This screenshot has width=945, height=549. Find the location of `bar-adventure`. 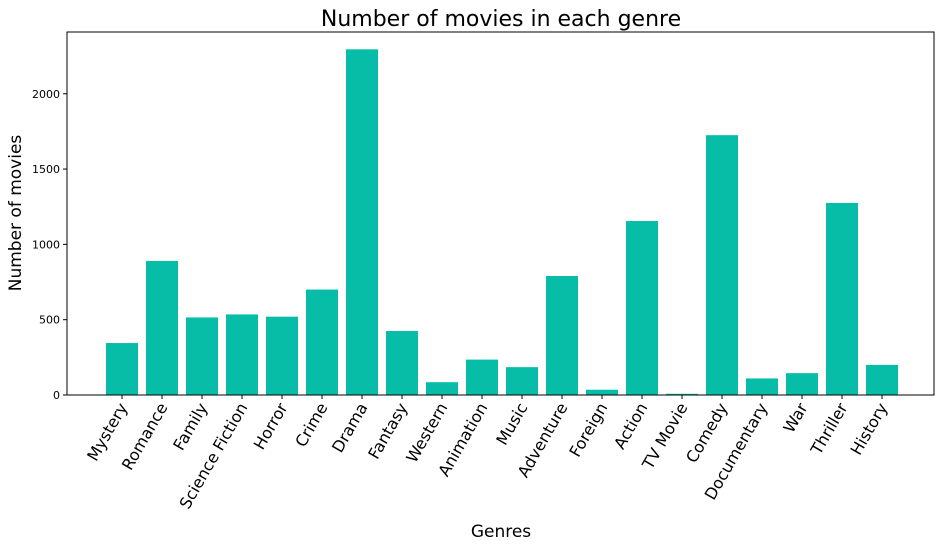

bar-adventure is located at coordinates (562, 335).